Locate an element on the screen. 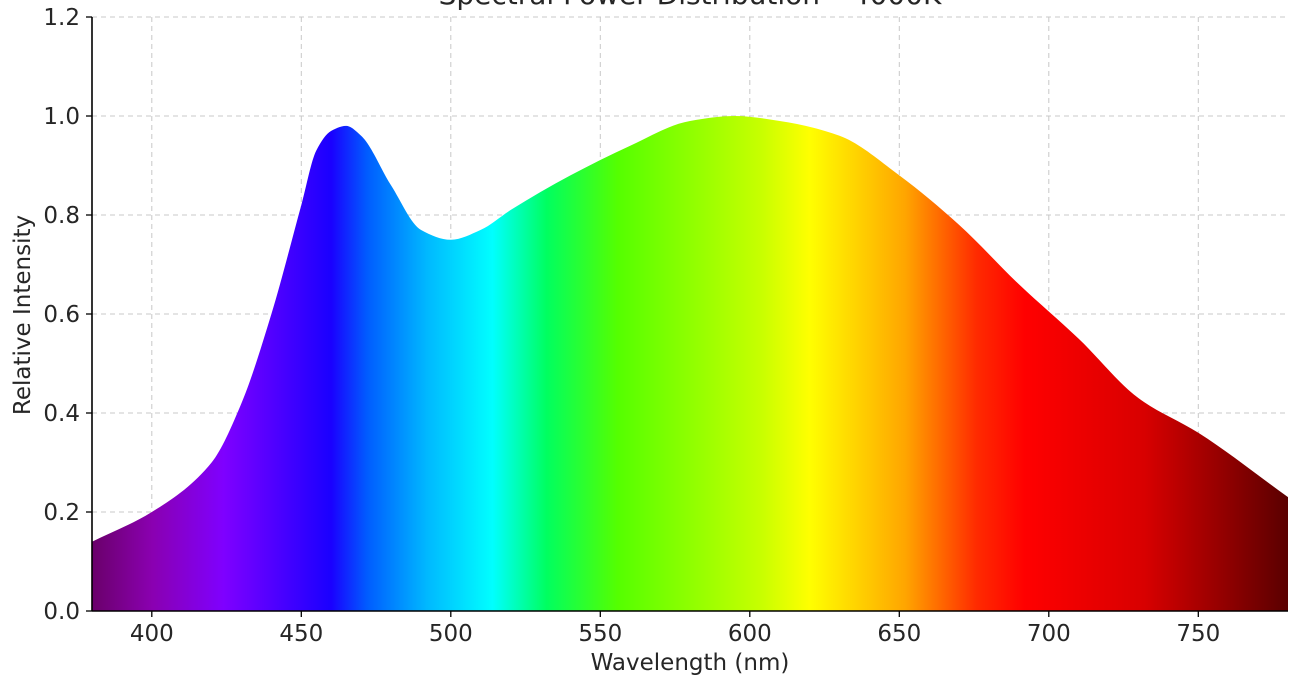 The width and height of the screenshot is (1292, 686). y-tick-label: 0.4 is located at coordinates (61, 414).